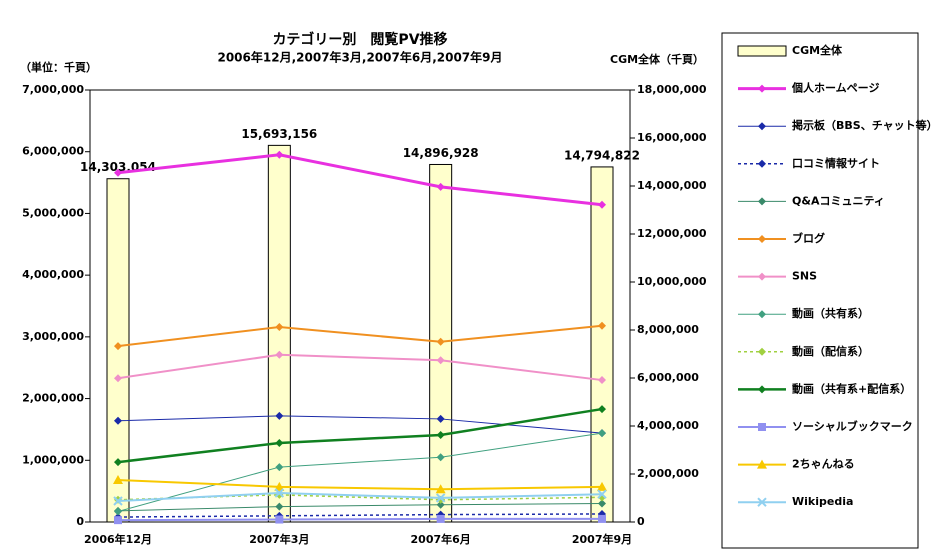 This screenshot has height=557, width=952. Describe the element at coordinates (441, 153) in the screenshot. I see `bar-value-label: 14,896,928` at that location.